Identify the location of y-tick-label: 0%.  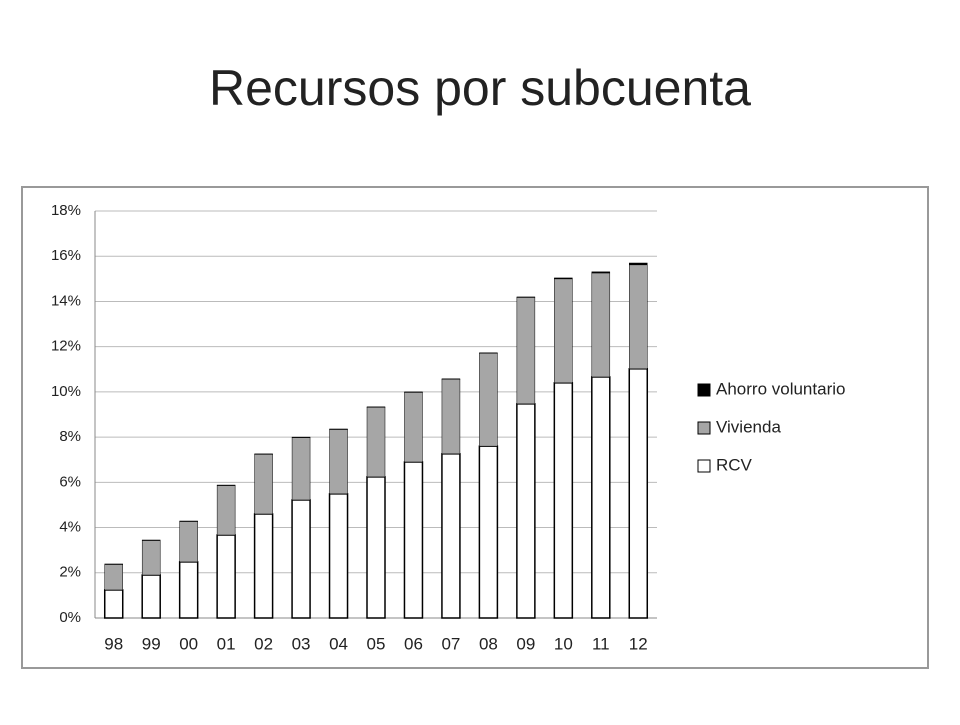
(70, 617).